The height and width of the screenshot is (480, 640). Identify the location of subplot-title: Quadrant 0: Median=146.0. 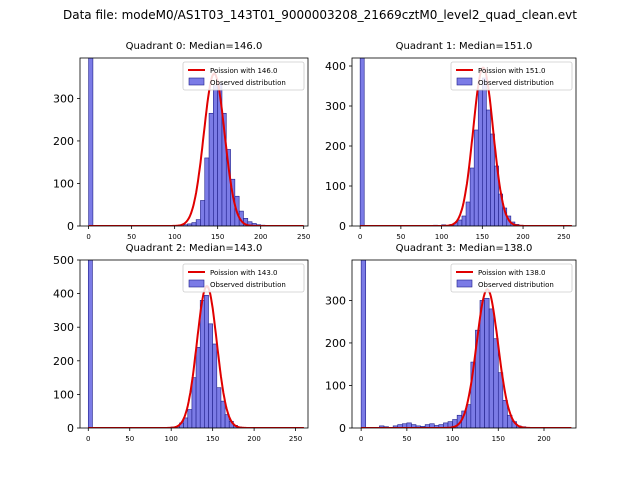
(194, 46).